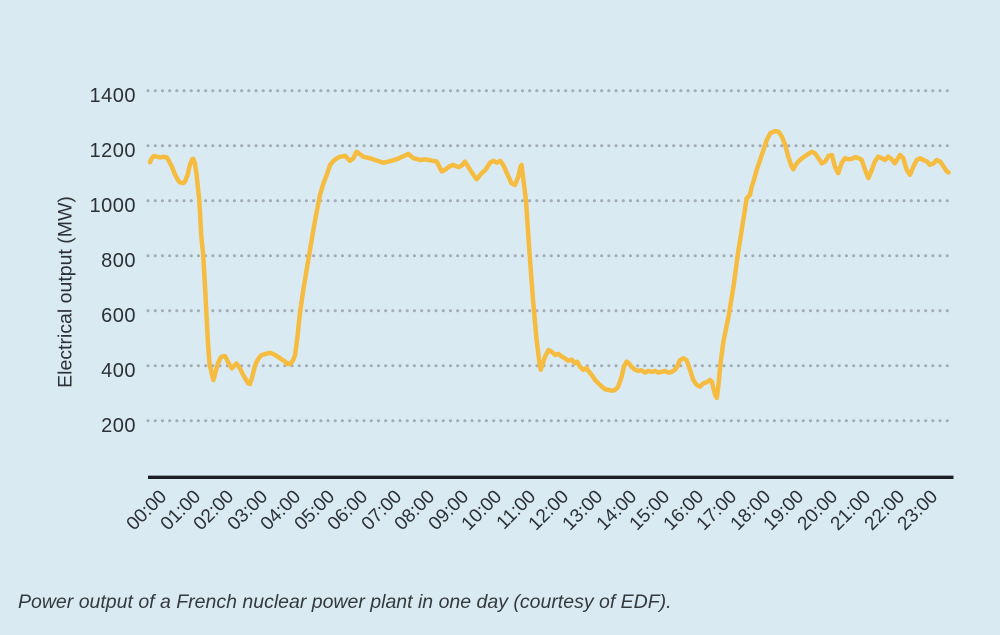  Describe the element at coordinates (65, 292) in the screenshot. I see `y-axis-title: Electrical output (MW)` at that location.